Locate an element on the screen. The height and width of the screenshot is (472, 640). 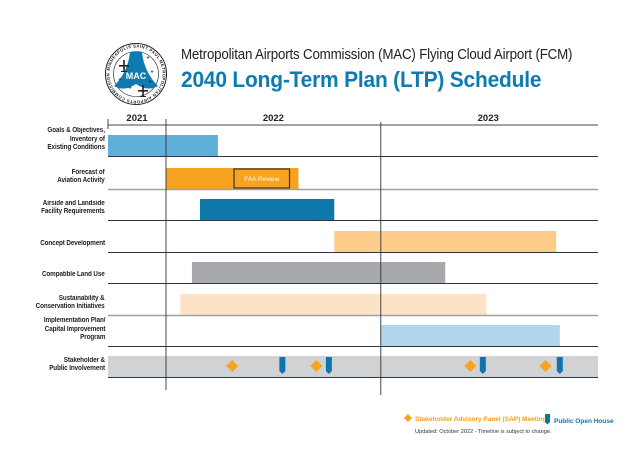
row-label: Forecast of Aviation Activity is located at coordinates (81, 176).